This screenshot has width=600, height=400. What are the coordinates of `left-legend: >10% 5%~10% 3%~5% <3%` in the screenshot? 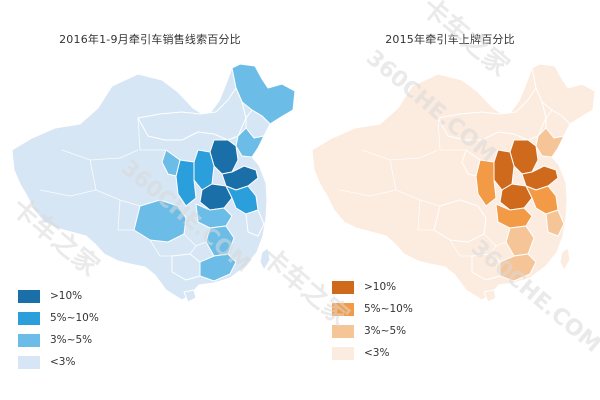 It's located at (58, 330).